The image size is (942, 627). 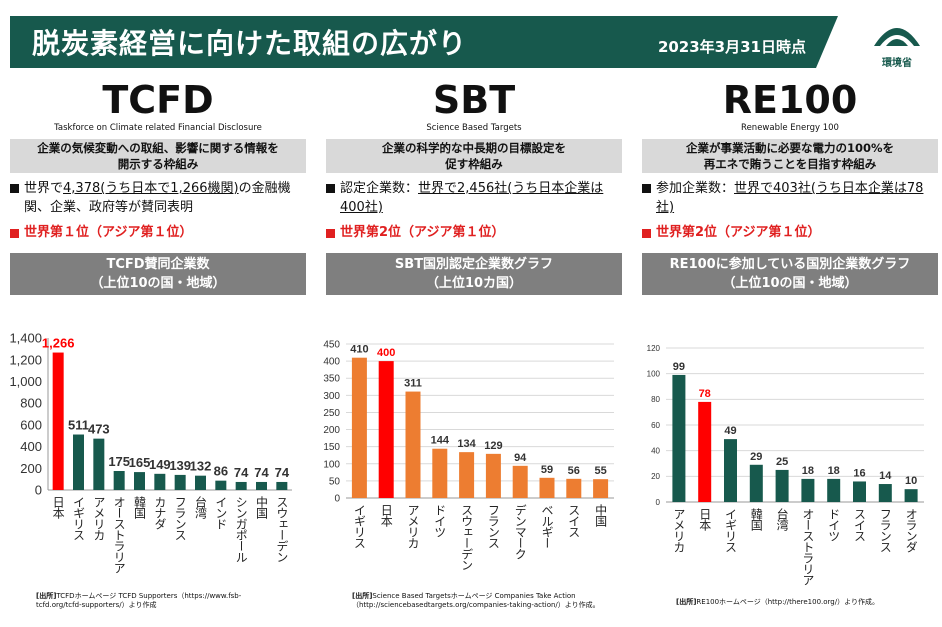 I want to click on column-rank: 世界第１位（アジア第１位）, so click(x=158, y=233).